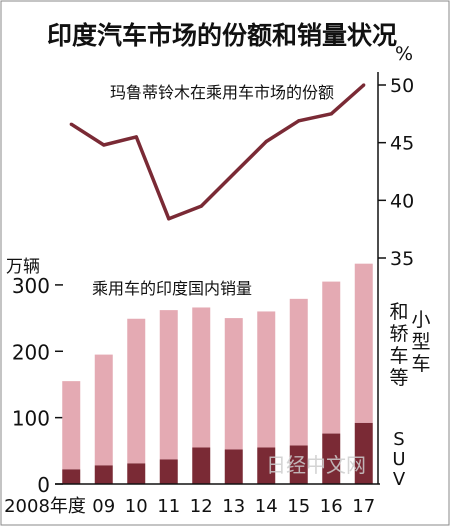  What do you see at coordinates (31, 419) in the screenshot?
I see `bar-y-tick-label: 100` at bounding box center [31, 419].